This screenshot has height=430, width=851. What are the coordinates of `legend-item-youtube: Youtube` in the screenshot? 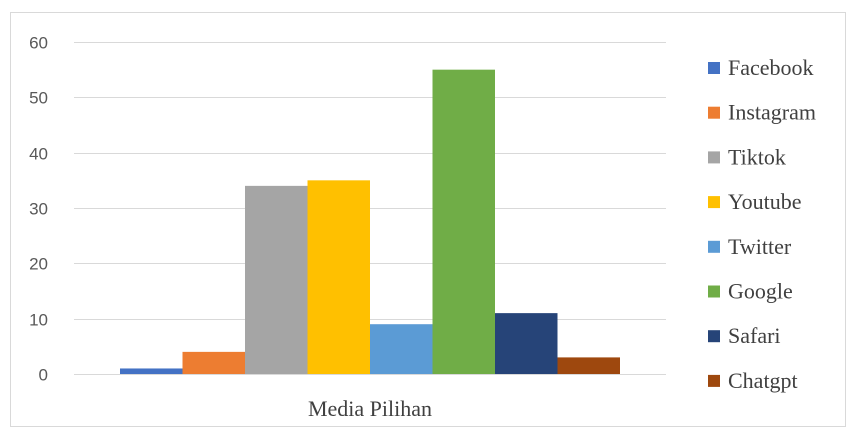 It's located at (755, 201).